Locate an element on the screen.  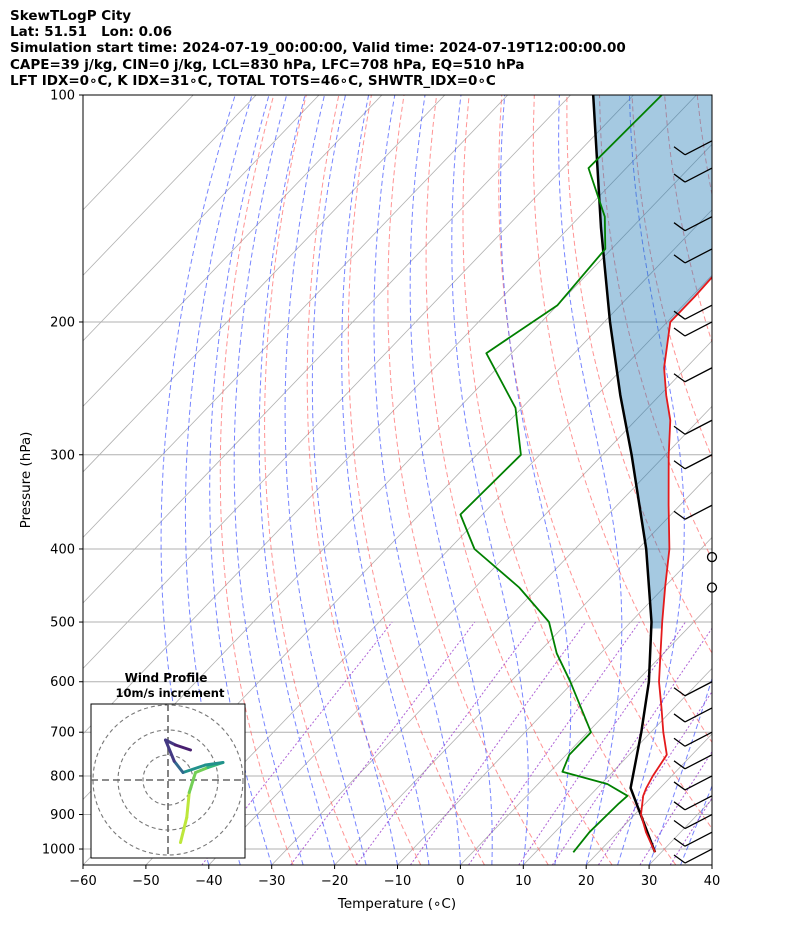
hodograph-title: Wind Profile is located at coordinates (166, 678).